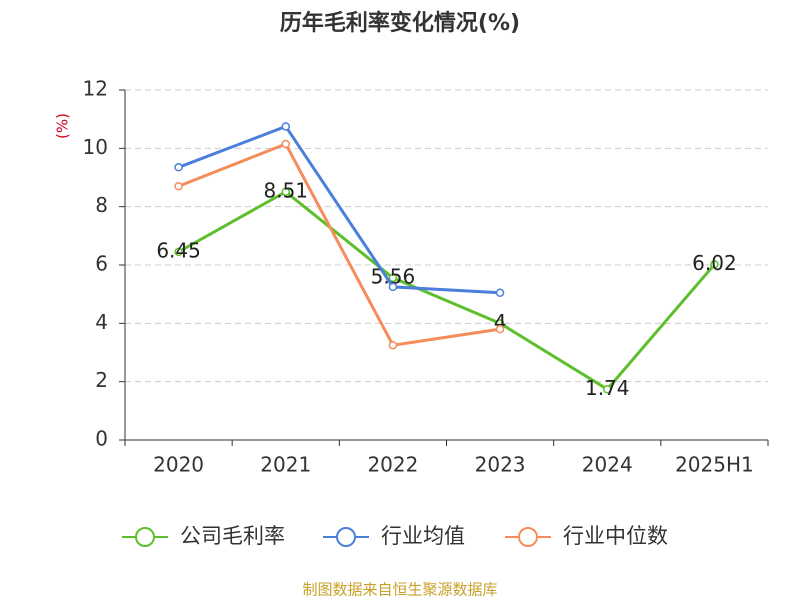  Describe the element at coordinates (423, 536) in the screenshot. I see `legend-label: 行业均值` at that location.